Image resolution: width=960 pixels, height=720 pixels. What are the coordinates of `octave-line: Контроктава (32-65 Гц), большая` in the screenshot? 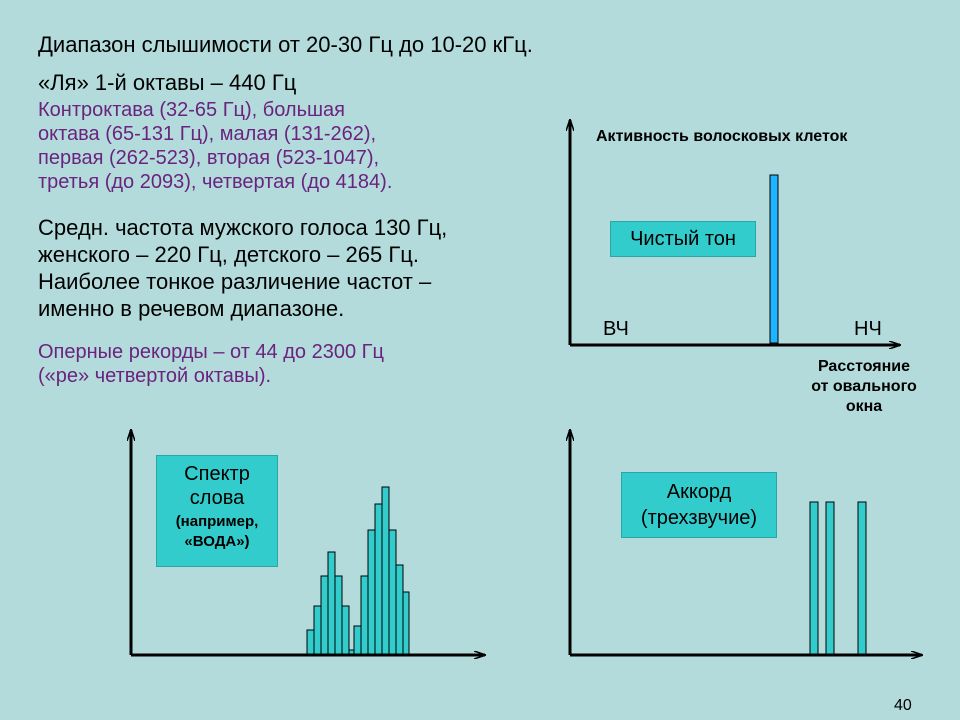 It's located at (191, 110).